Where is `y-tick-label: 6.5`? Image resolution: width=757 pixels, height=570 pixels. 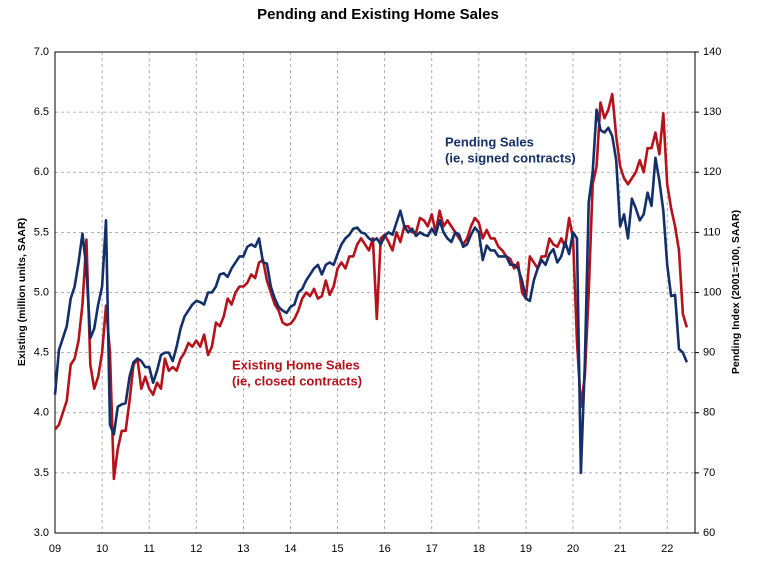
y-tick-label: 6.5 is located at coordinates (41, 112).